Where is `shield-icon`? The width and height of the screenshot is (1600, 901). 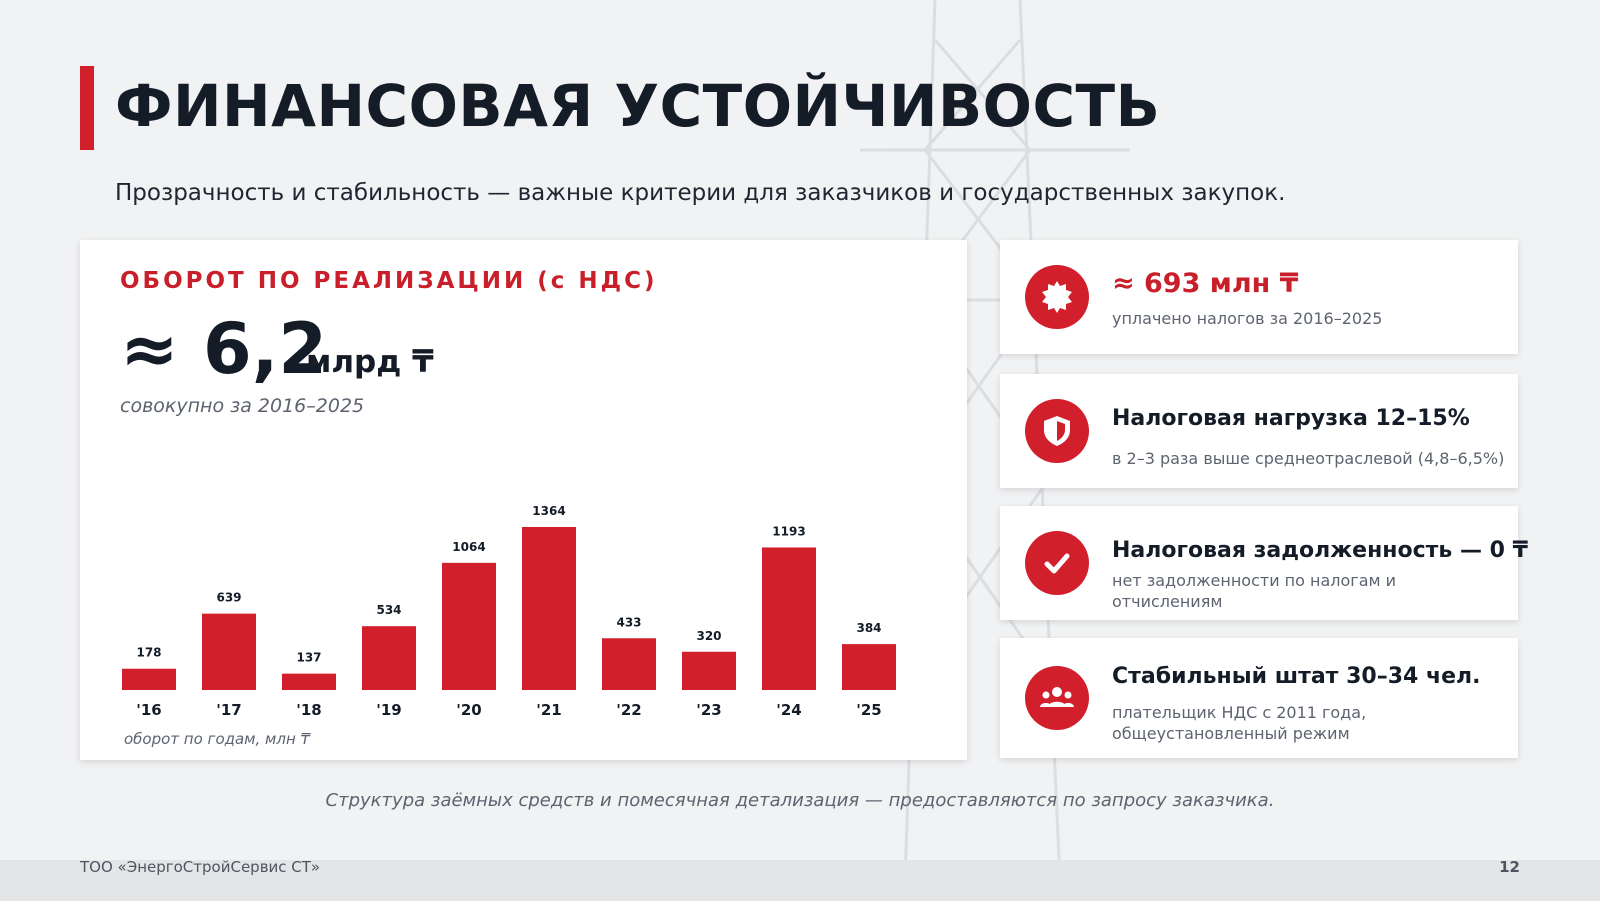
shield-icon is located at coordinates (1057, 431).